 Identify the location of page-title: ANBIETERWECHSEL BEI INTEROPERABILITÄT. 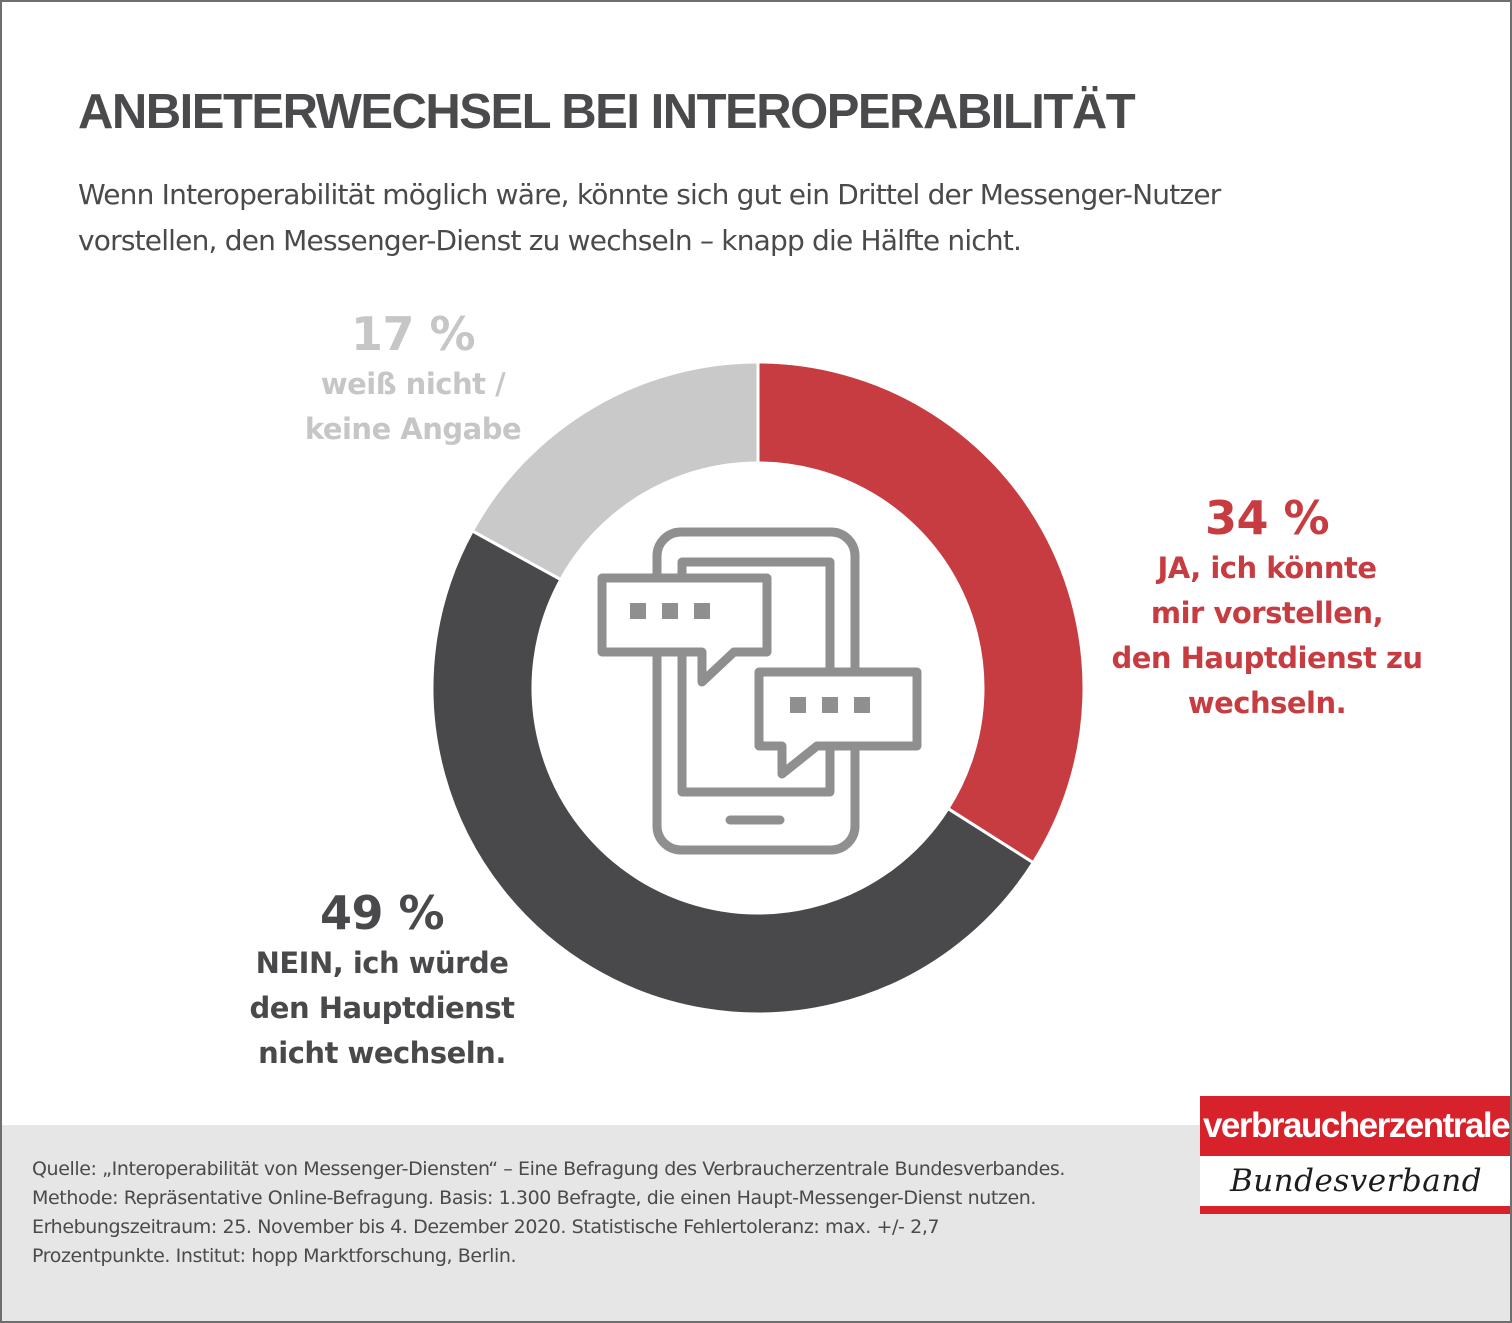
(607, 112).